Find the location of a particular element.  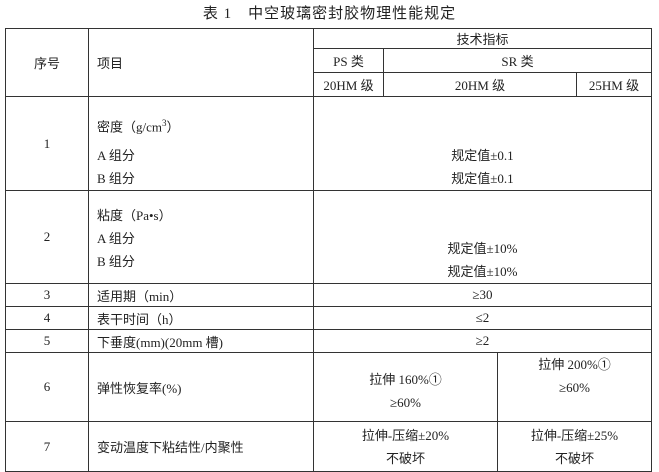

header-ps-grade: 20HM 级 is located at coordinates (348, 84).